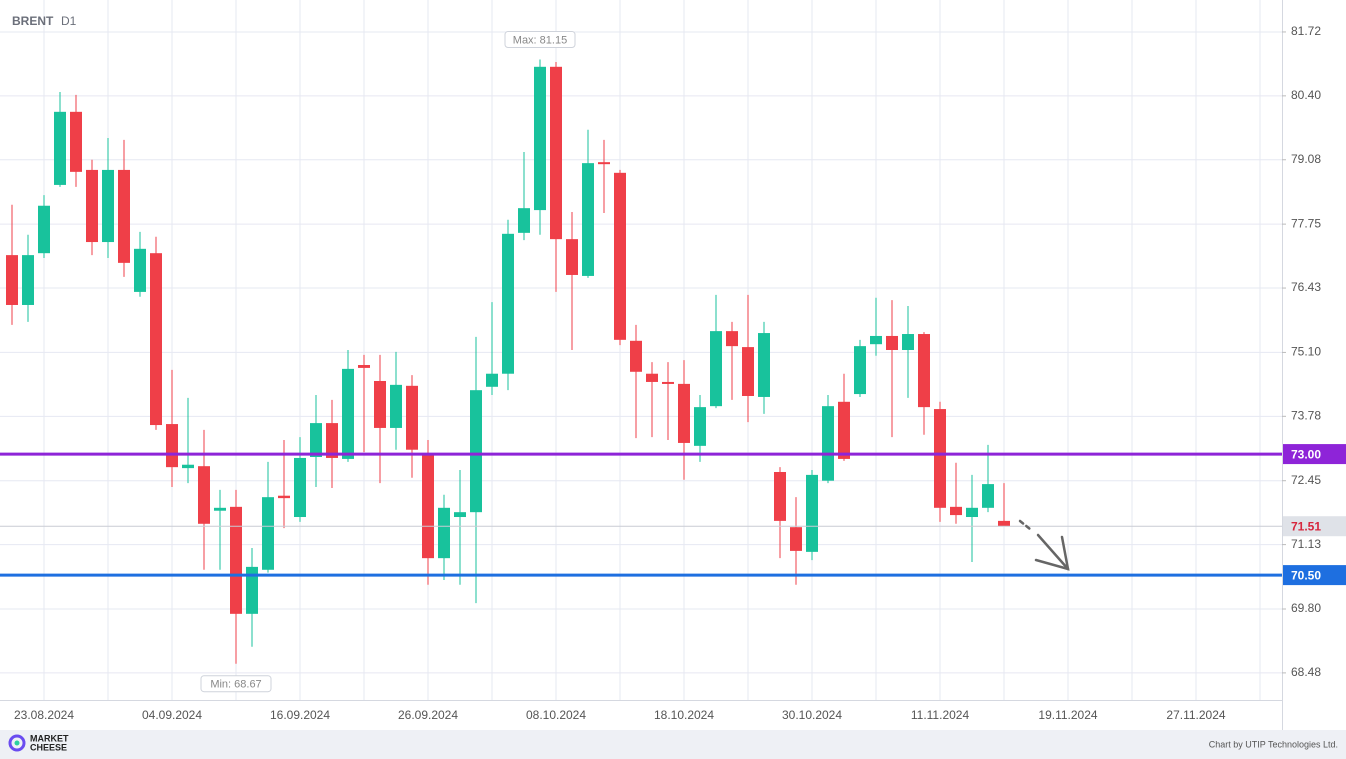  I want to click on arrow-dash, so click(1025, 525).